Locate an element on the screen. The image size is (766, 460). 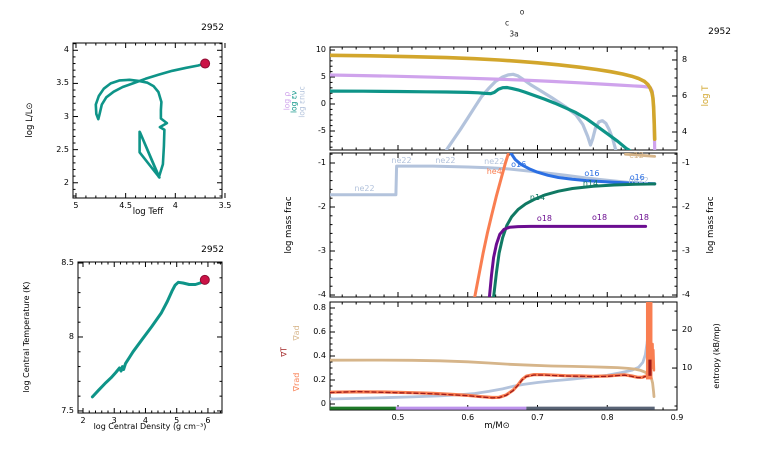
hr-ylabel: log L/L⊙ is located at coordinates (29, 120).